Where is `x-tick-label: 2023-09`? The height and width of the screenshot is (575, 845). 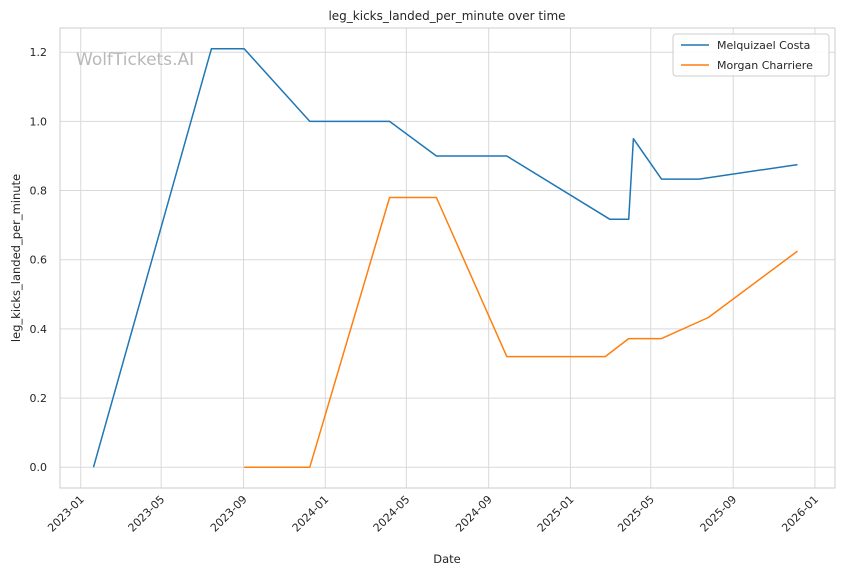
x-tick-label: 2023-09 is located at coordinates (229, 514).